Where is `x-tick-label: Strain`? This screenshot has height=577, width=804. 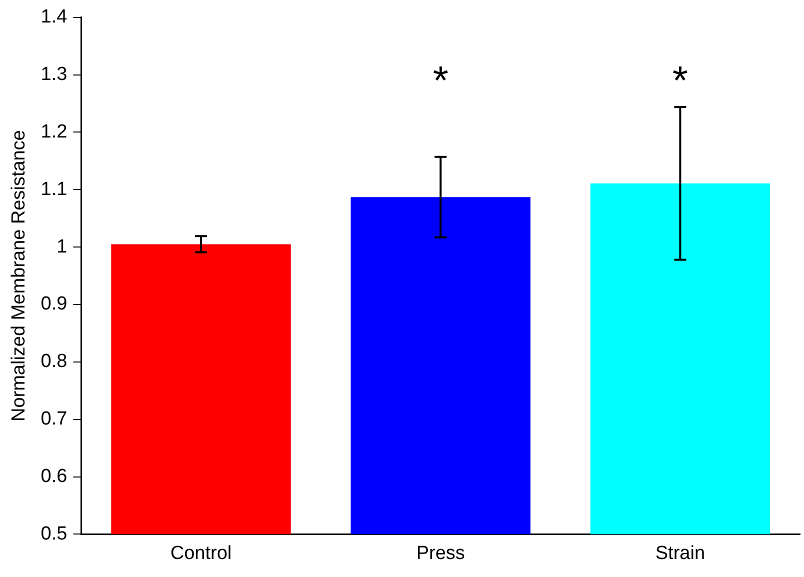
x-tick-label: Strain is located at coordinates (680, 553).